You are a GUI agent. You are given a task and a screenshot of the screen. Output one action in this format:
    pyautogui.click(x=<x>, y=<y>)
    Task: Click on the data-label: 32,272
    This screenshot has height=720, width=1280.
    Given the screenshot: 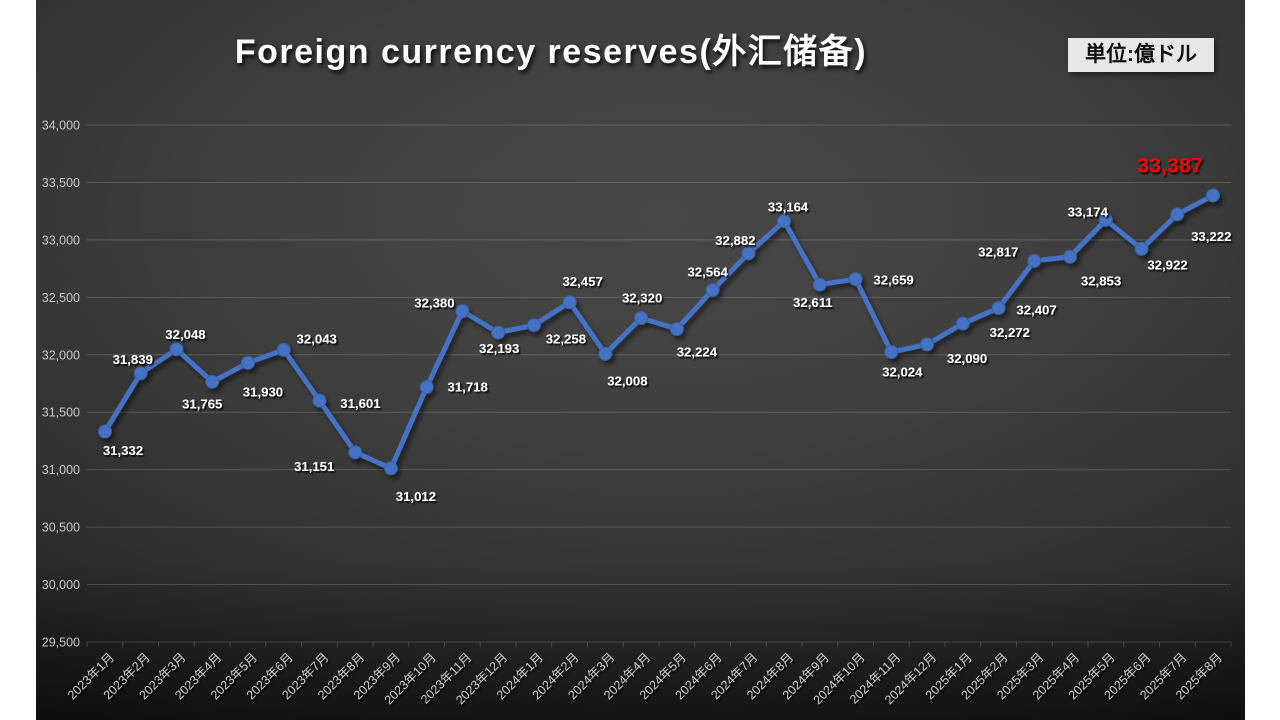 What is the action you would take?
    pyautogui.click(x=1010, y=332)
    